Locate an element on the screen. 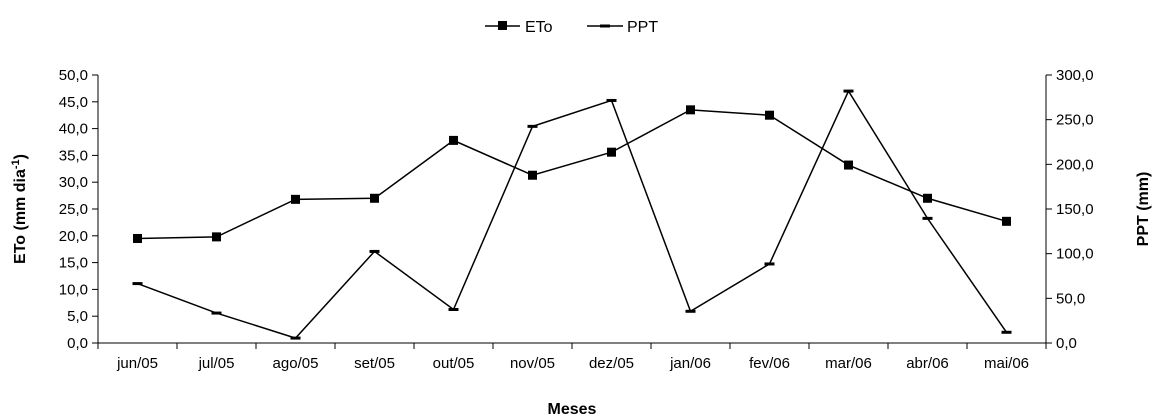  y-left-tick-label: 5,0 is located at coordinates (77, 316).